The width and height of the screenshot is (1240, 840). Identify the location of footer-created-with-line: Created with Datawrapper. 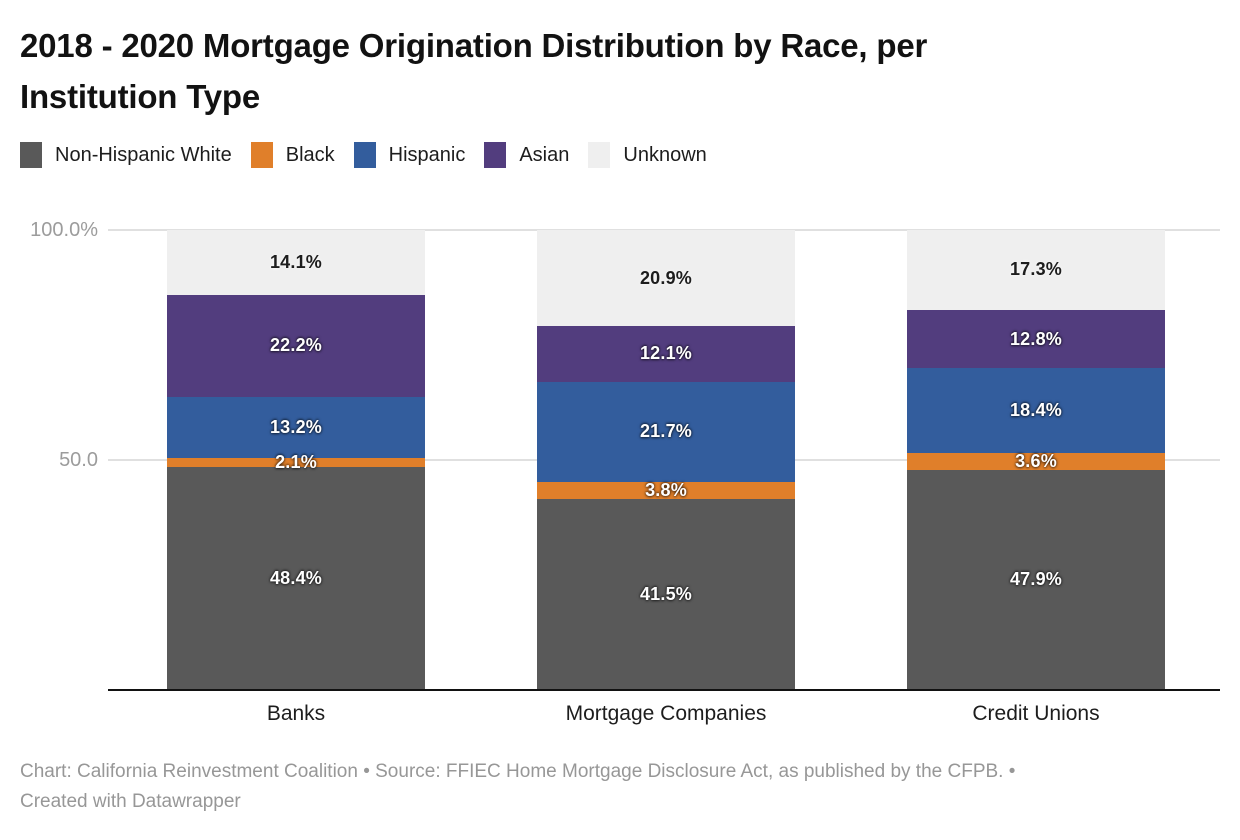
(130, 801).